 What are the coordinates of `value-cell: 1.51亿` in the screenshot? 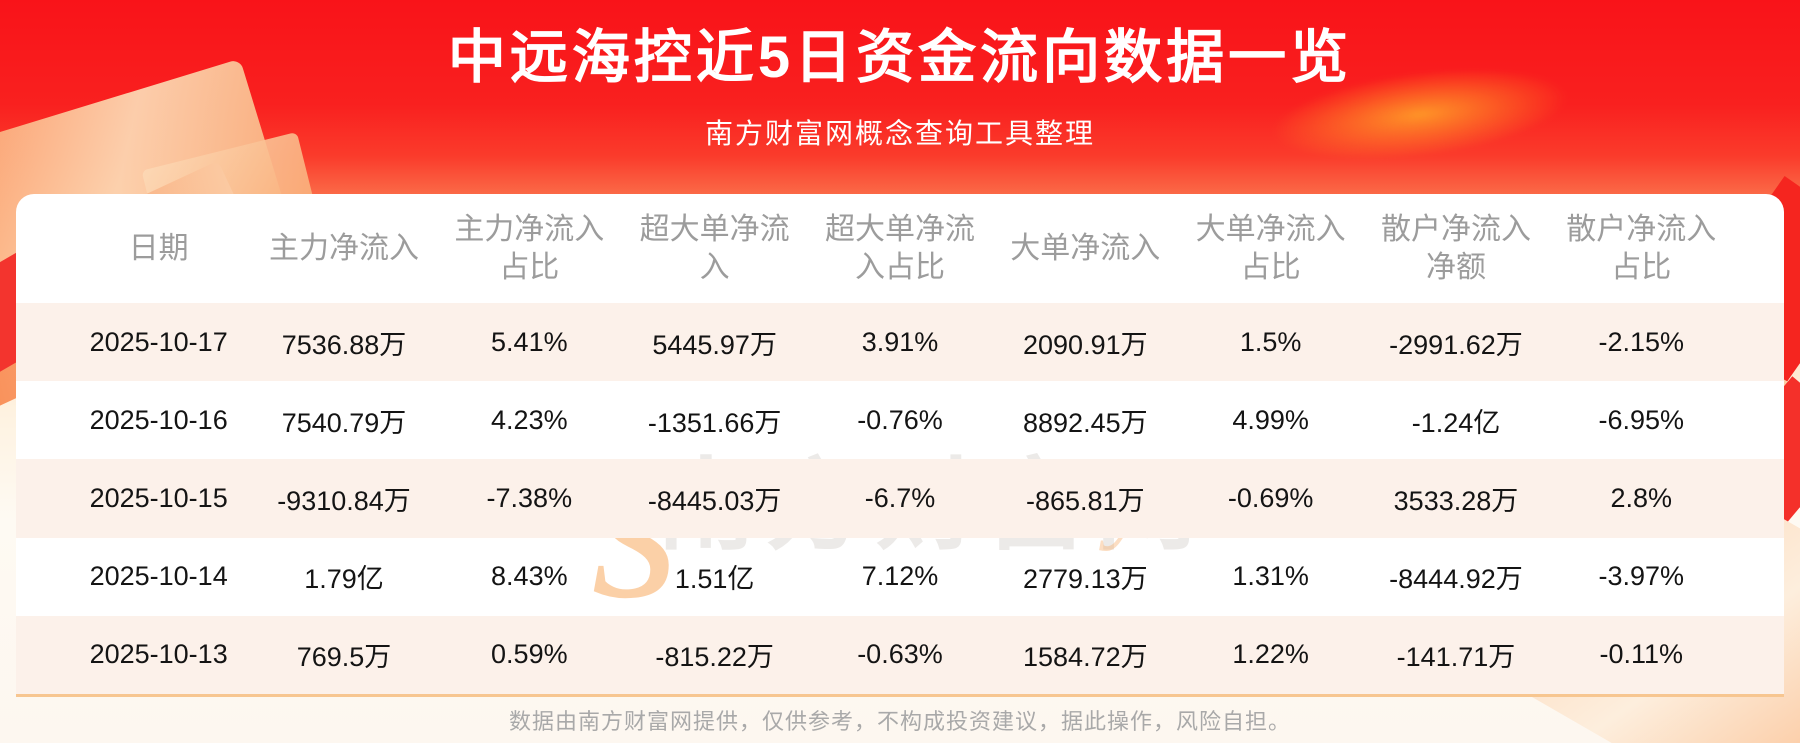 It's located at (714, 579).